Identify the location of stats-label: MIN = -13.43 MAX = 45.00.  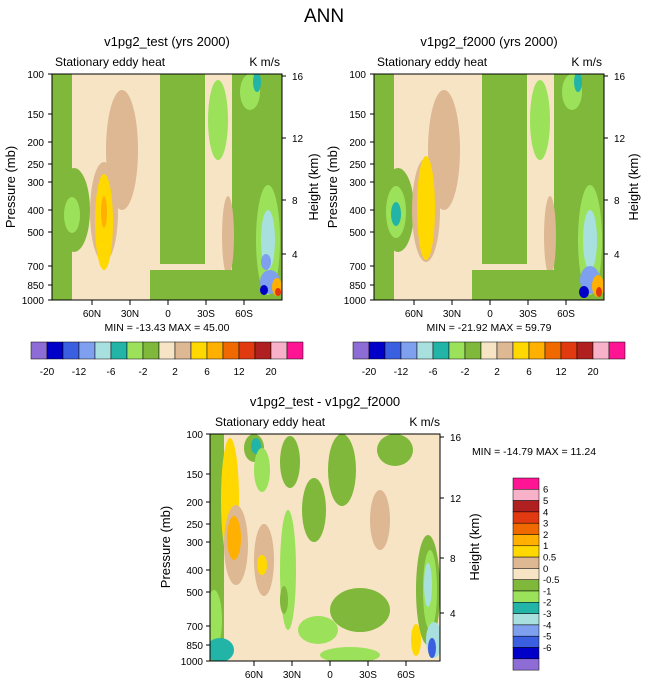
(167, 328).